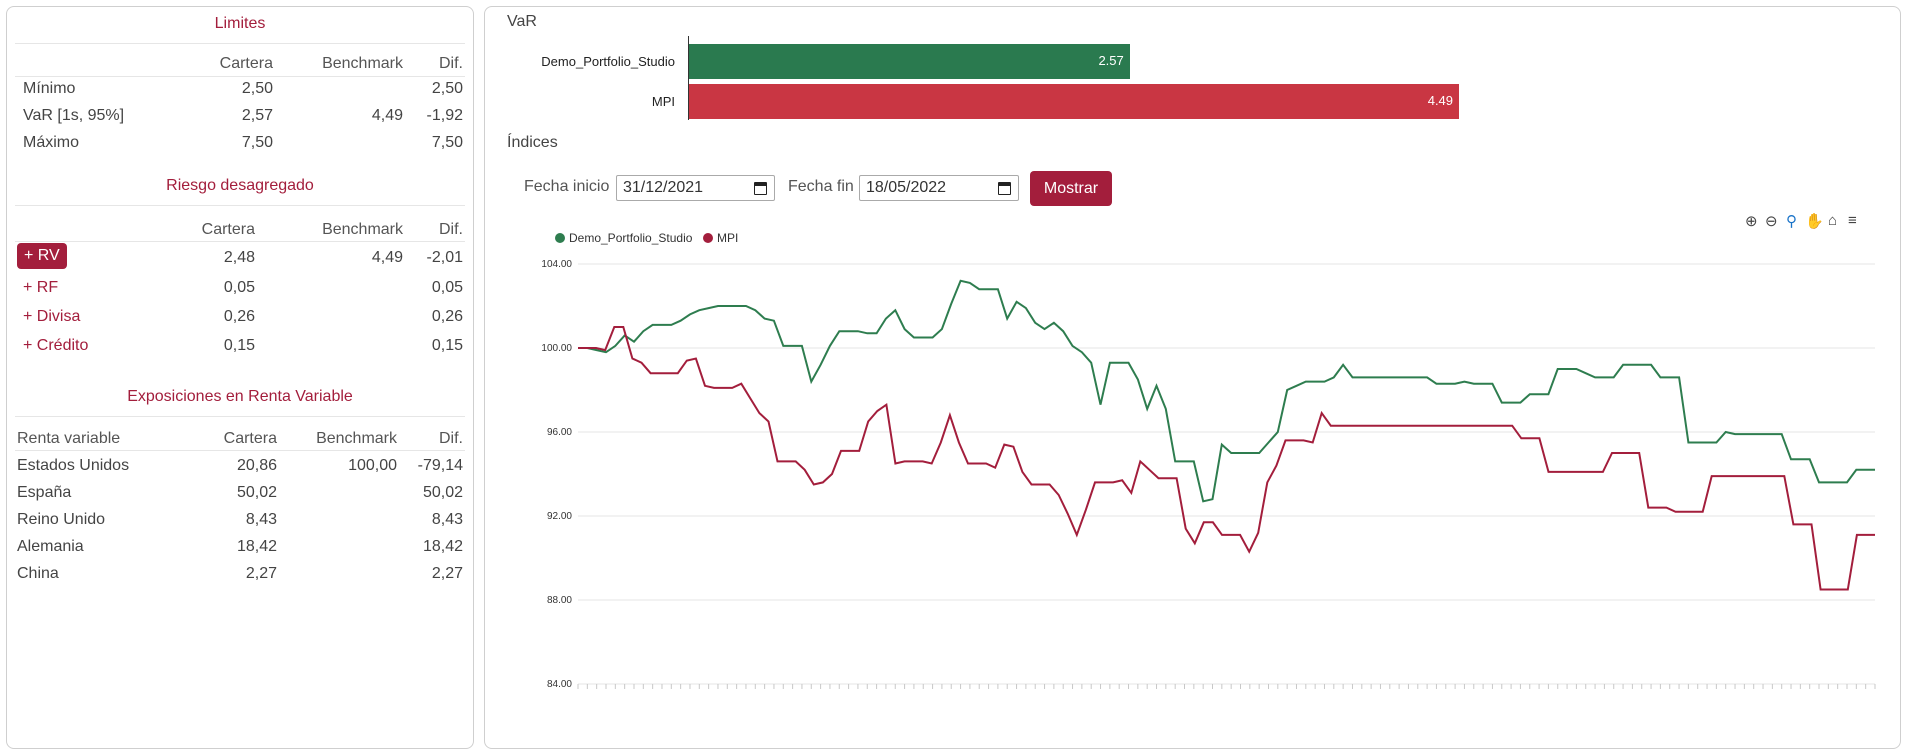 This screenshot has width=1906, height=755. I want to click on exposure-row: España 50,02 50,02, so click(240, 493).